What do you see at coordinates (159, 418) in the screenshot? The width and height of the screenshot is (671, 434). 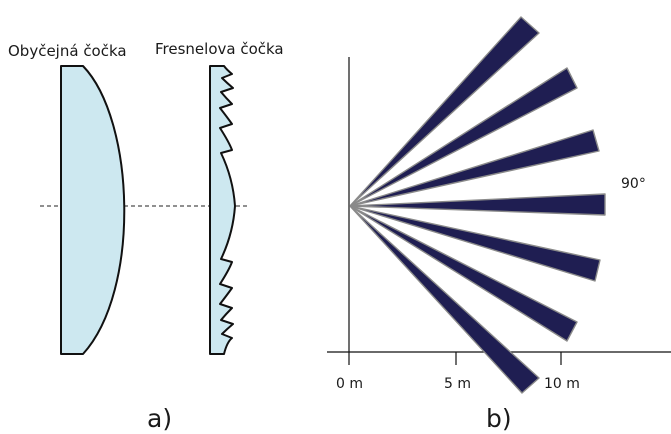 I see `panel-a-label: a)` at bounding box center [159, 418].